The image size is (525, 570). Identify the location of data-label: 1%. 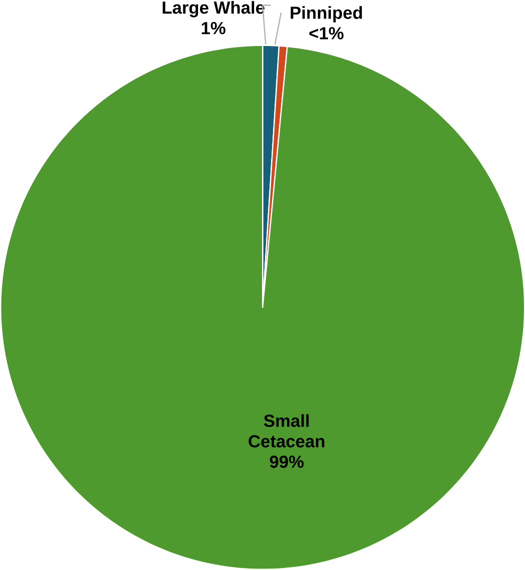
(214, 28).